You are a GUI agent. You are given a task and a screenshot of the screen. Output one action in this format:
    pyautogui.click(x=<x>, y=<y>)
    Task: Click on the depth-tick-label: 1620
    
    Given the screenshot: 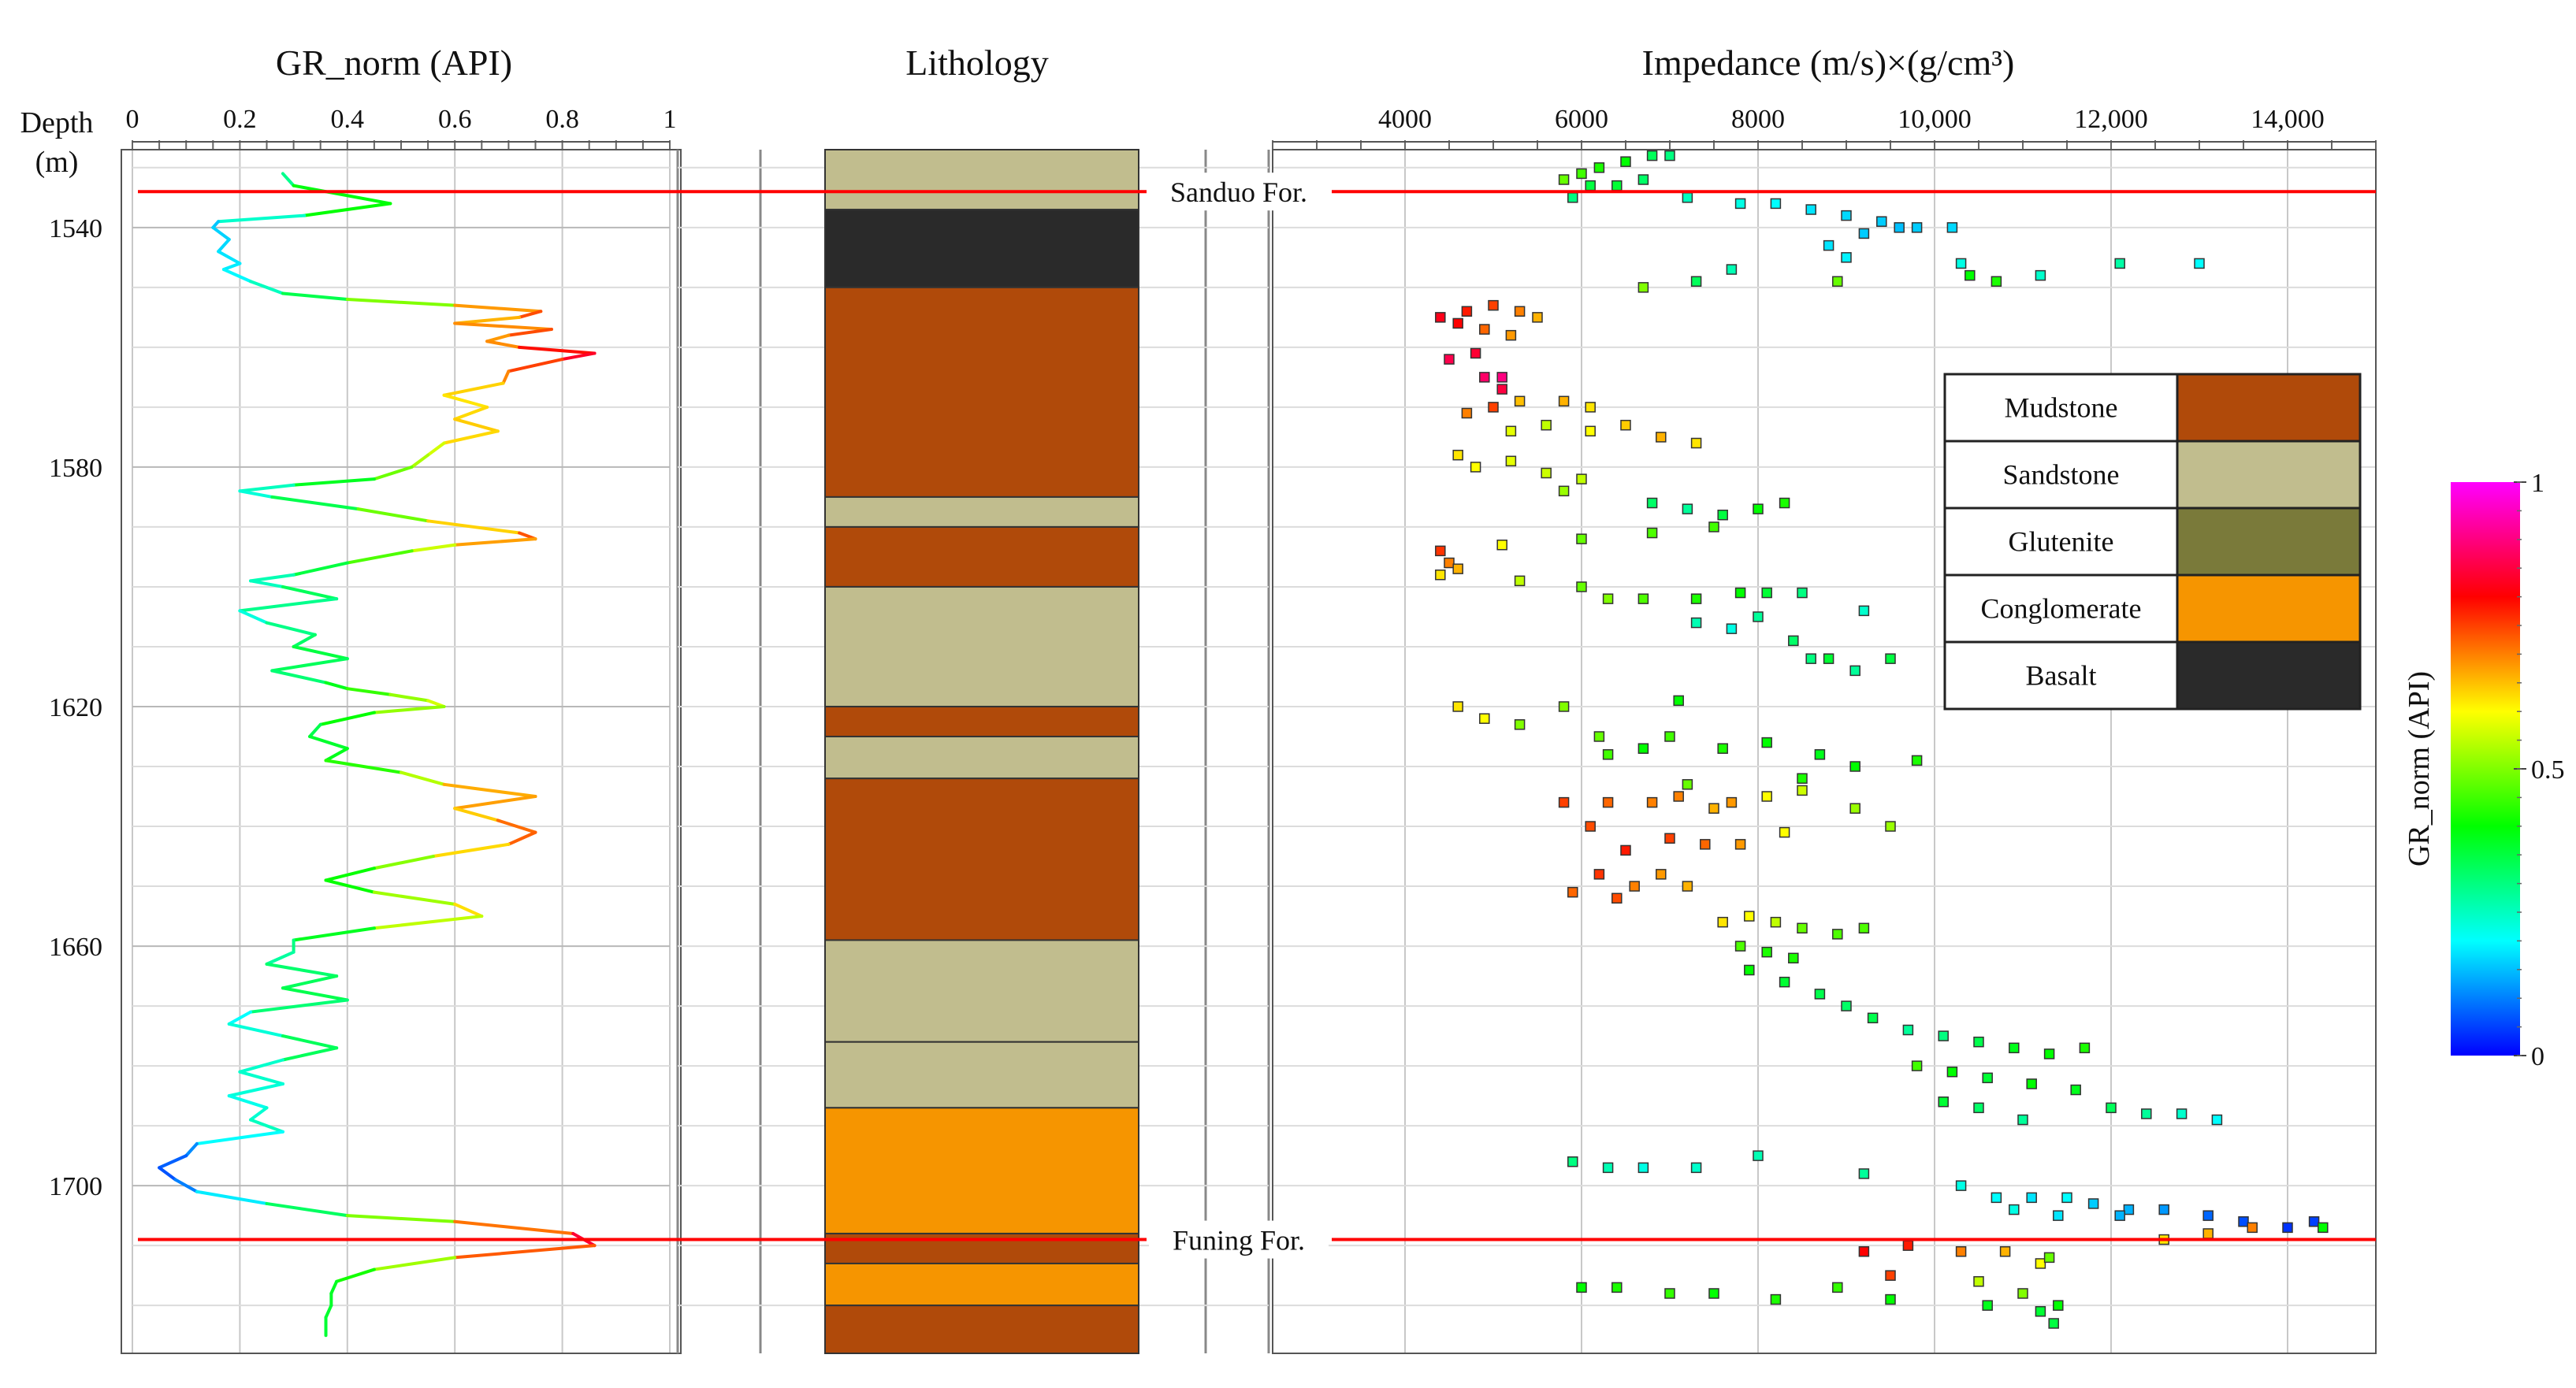 What is the action you would take?
    pyautogui.click(x=75, y=707)
    